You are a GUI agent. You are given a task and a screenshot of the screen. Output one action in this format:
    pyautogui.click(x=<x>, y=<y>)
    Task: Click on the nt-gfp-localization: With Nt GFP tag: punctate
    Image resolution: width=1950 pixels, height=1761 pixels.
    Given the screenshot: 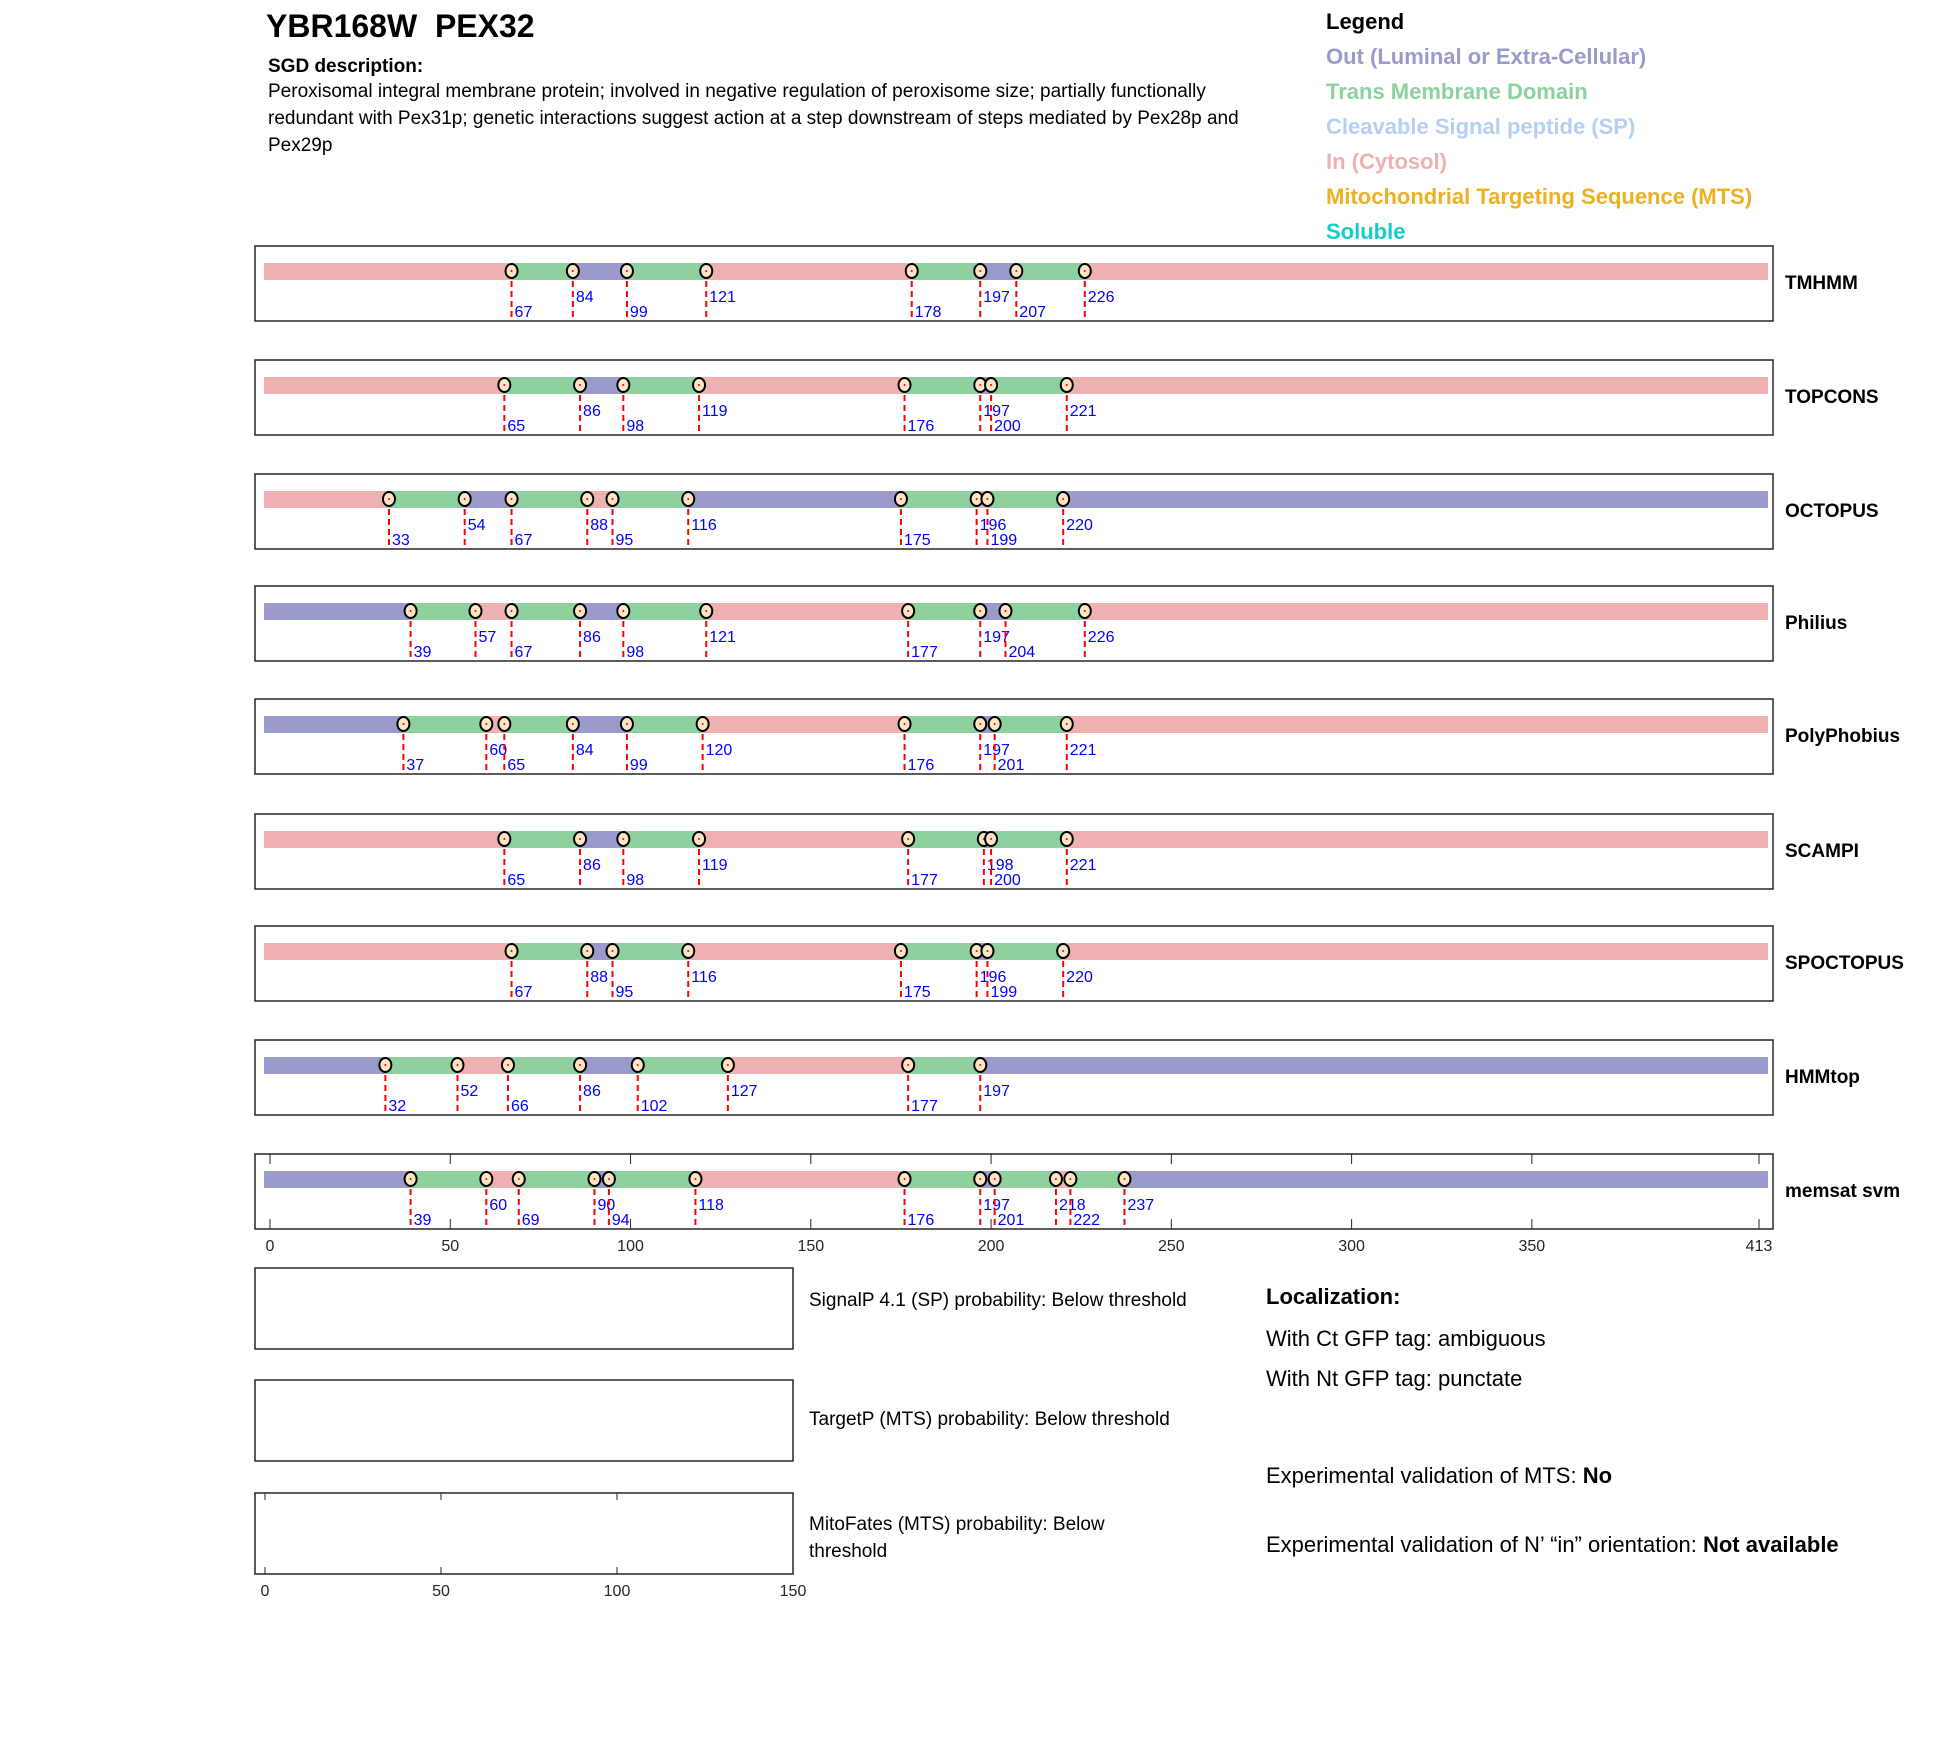 What is the action you would take?
    pyautogui.click(x=1394, y=1378)
    